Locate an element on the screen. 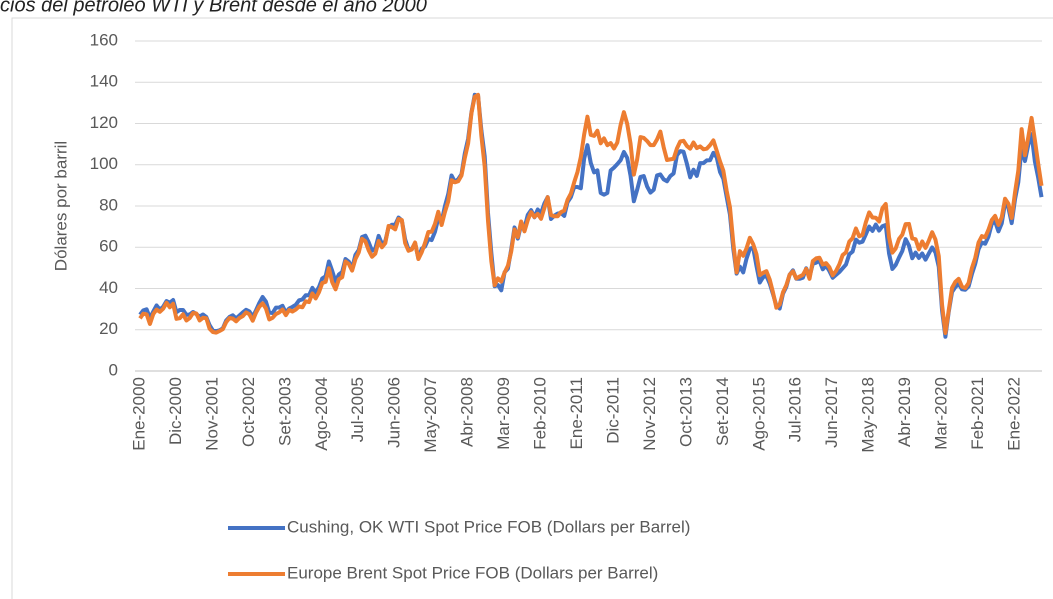 The image size is (1053, 599). x-tick-label: Ene-2011 is located at coordinates (576, 413).